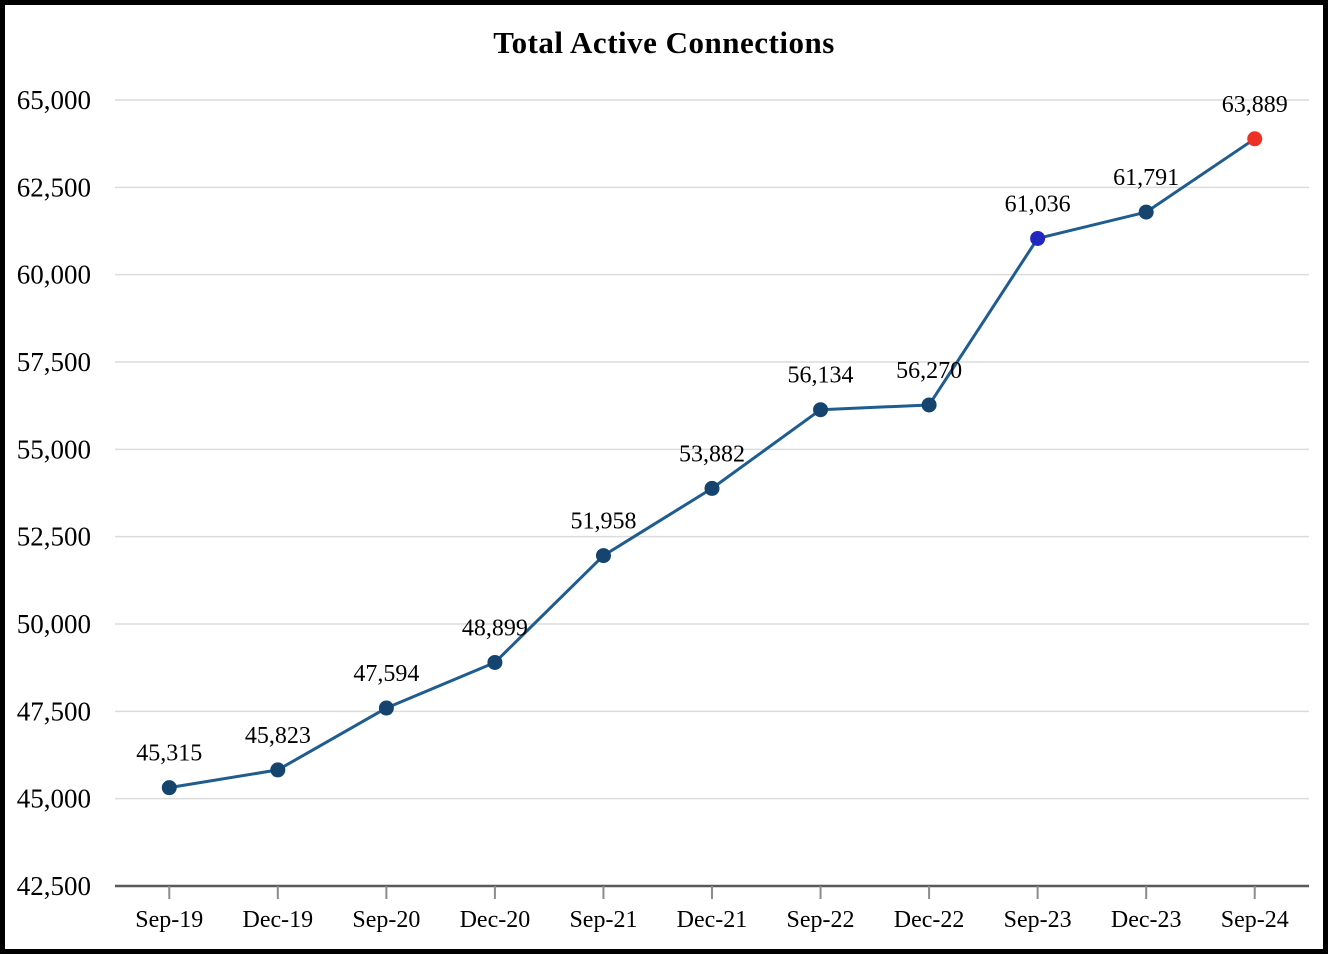  Describe the element at coordinates (54, 275) in the screenshot. I see `y-axis-tick-label: 60,000` at that location.